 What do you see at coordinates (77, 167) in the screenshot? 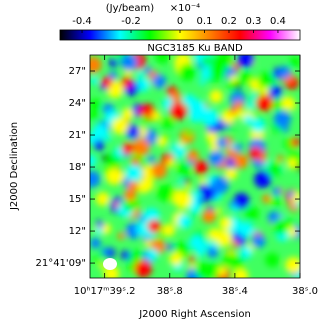
I see `y-tick-label: 18"` at bounding box center [77, 167].